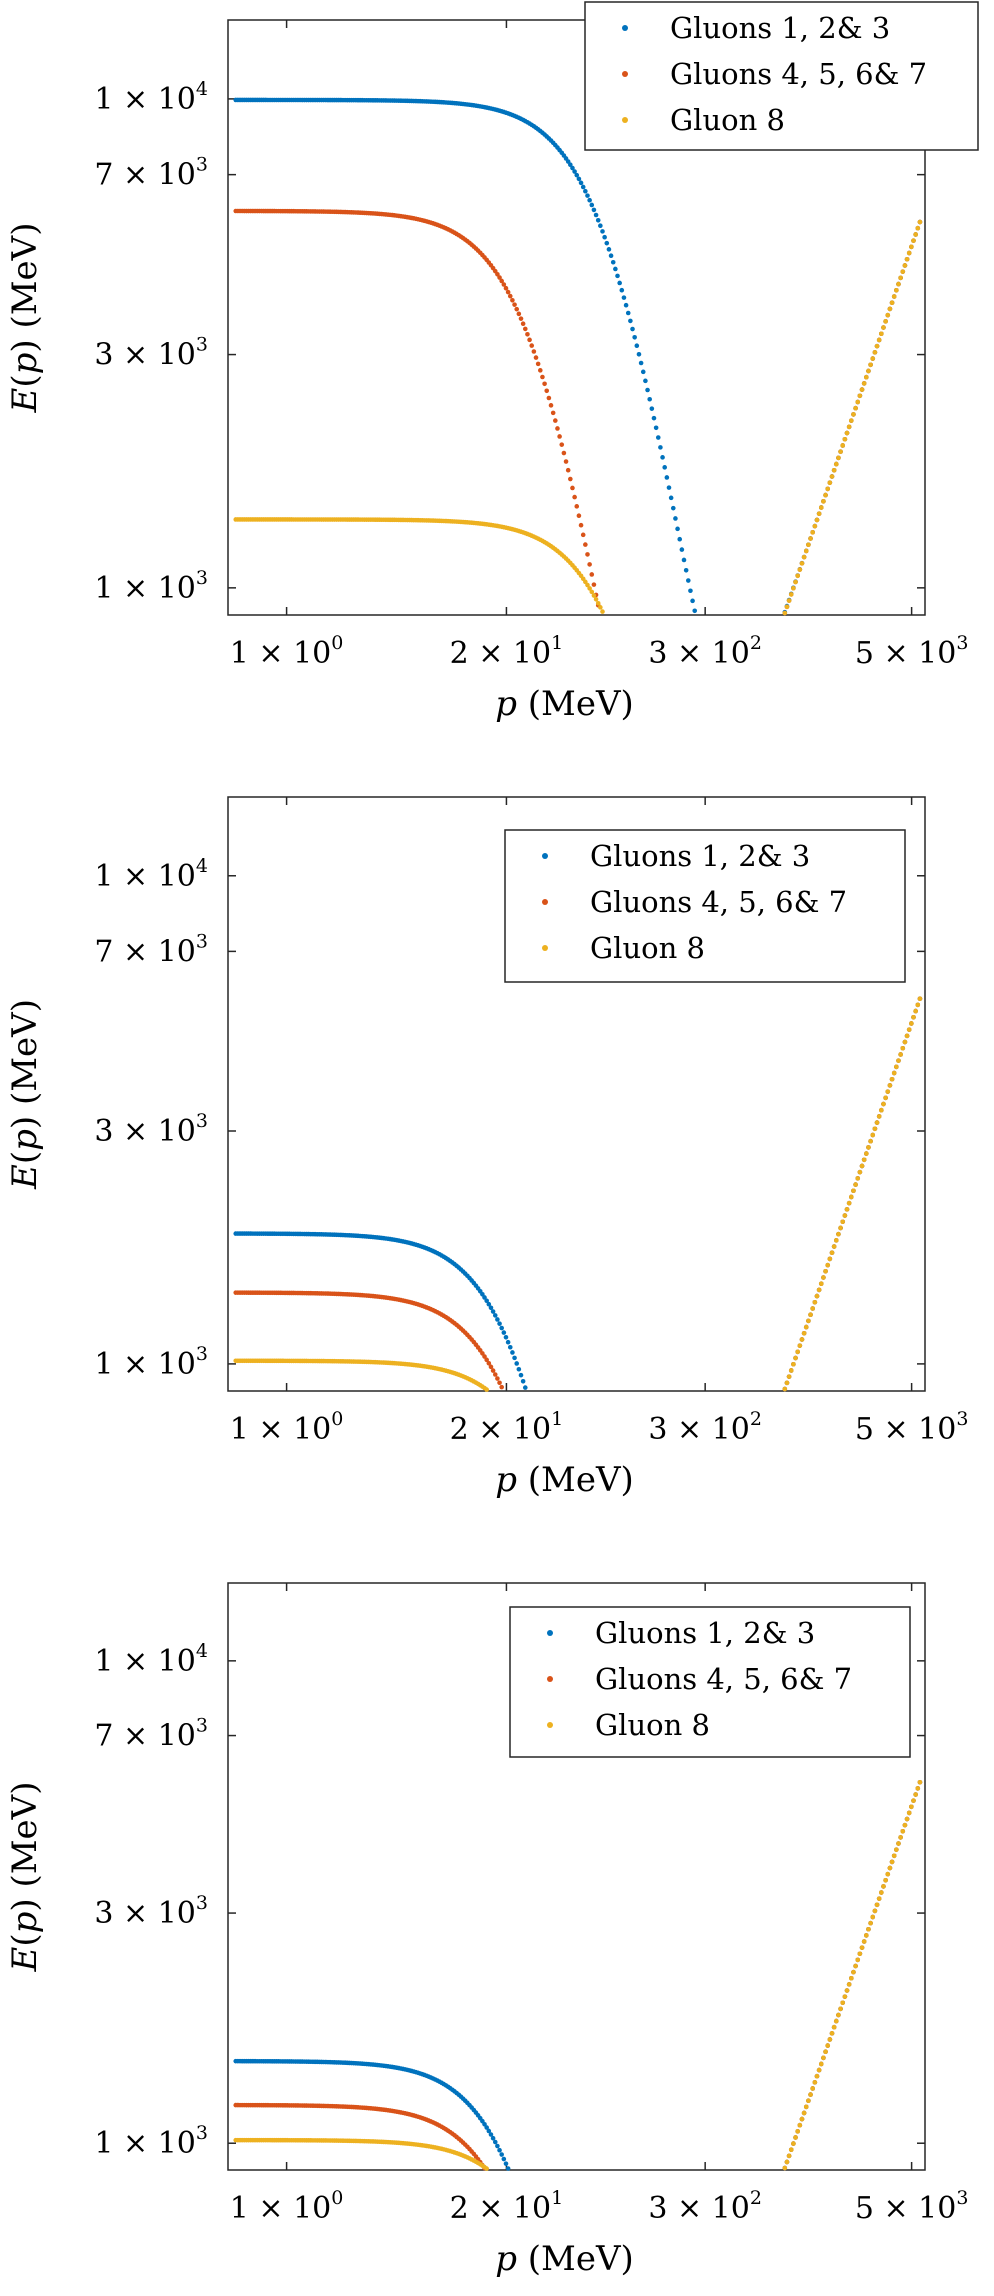 The image size is (994, 2296). What do you see at coordinates (287, 2206) in the screenshot?
I see `x-tick-label: 1 × 100` at bounding box center [287, 2206].